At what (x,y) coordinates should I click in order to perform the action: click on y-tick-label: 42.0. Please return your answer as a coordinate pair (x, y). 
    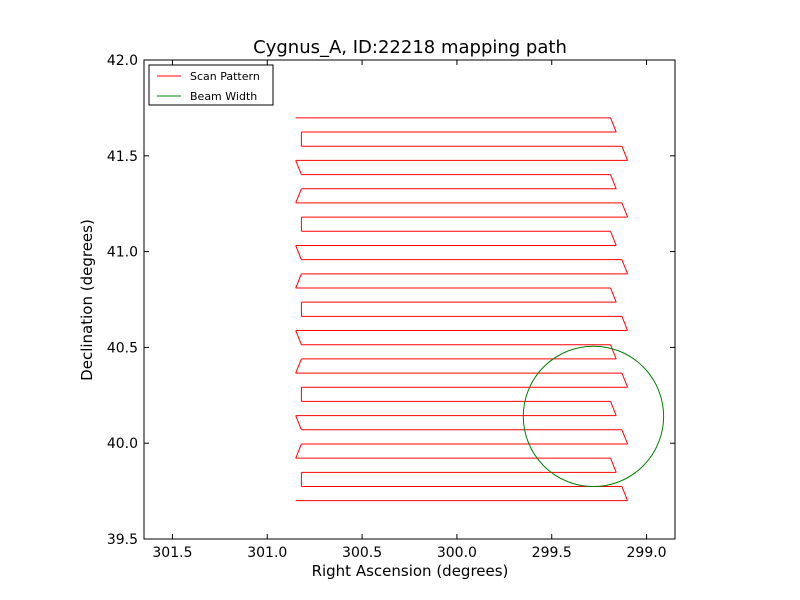
    Looking at the image, I should click on (122, 61).